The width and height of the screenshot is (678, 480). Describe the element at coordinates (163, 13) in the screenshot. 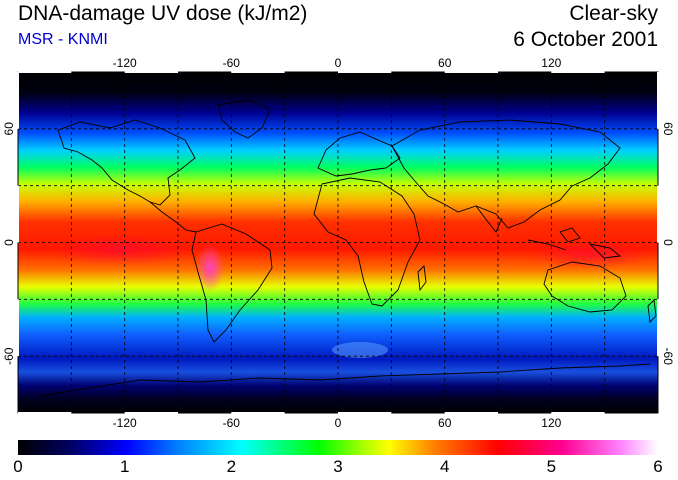

I see `map-title: DNA-damage UV dose (kJ/m2)` at that location.